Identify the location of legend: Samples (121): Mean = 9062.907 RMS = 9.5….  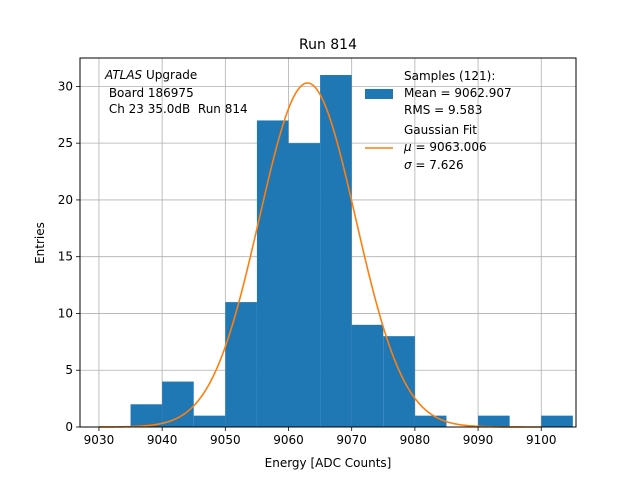
(438, 120).